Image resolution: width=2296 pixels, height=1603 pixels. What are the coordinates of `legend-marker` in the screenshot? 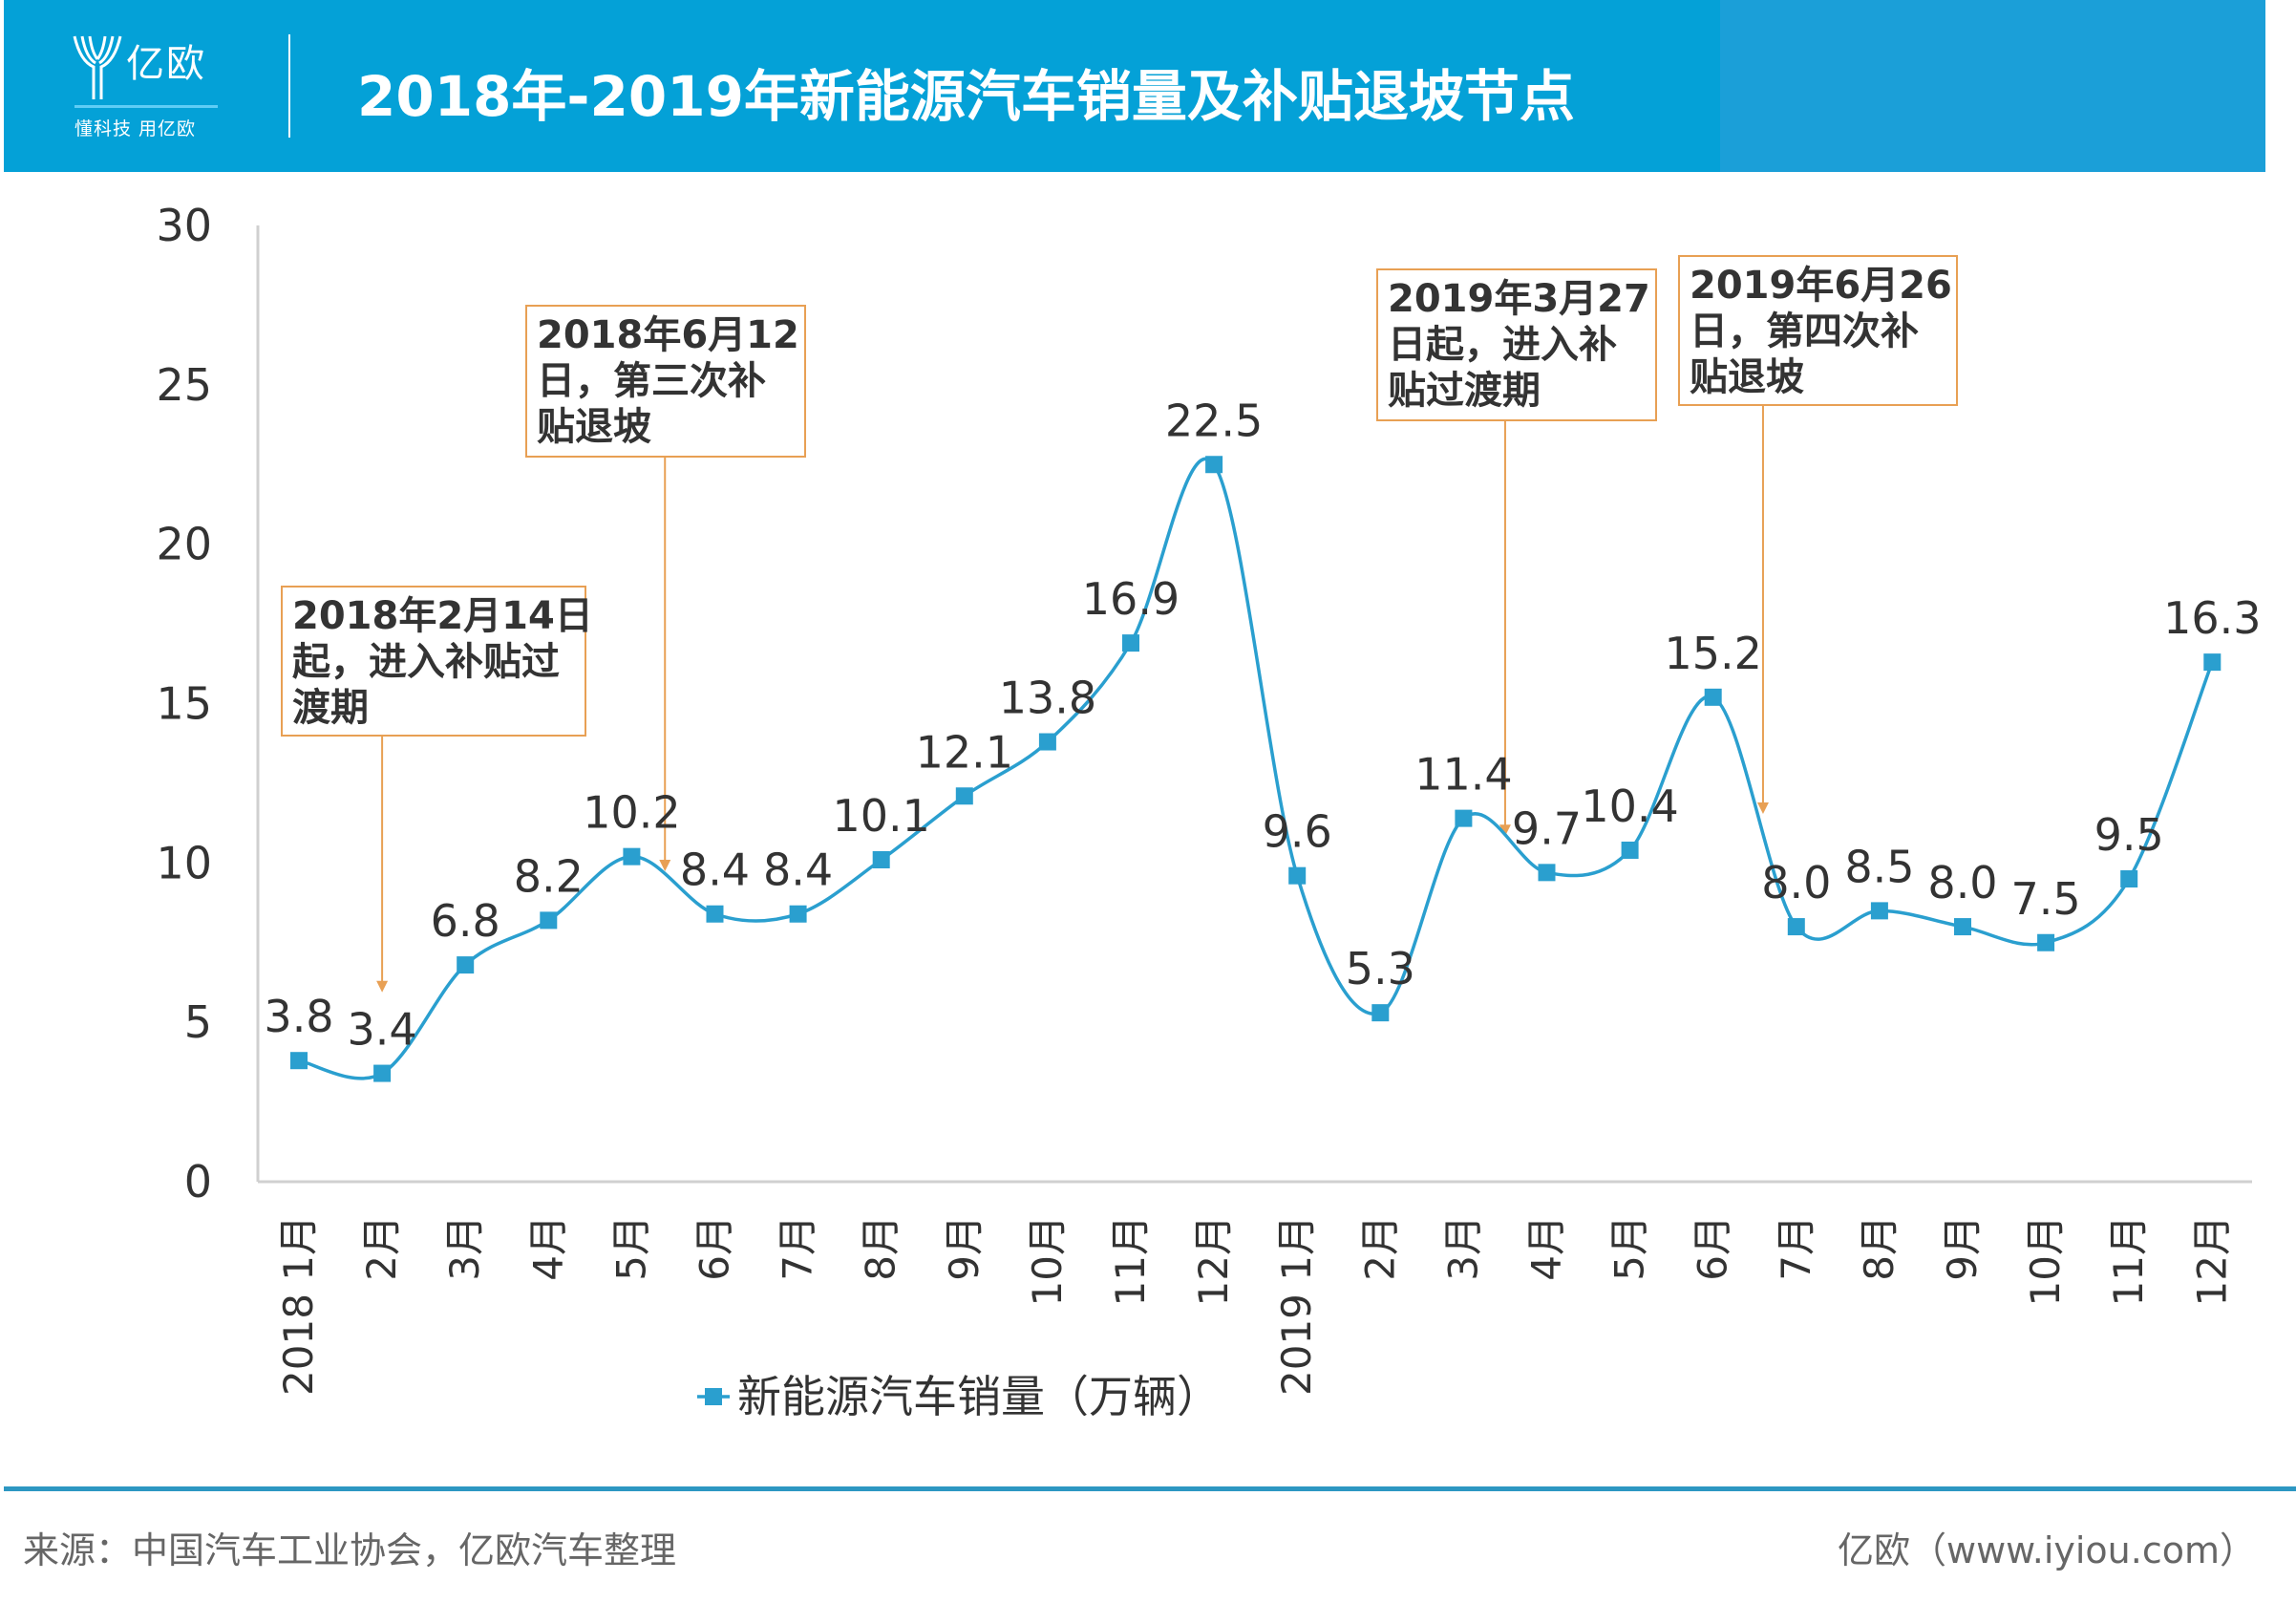 It's located at (713, 1396).